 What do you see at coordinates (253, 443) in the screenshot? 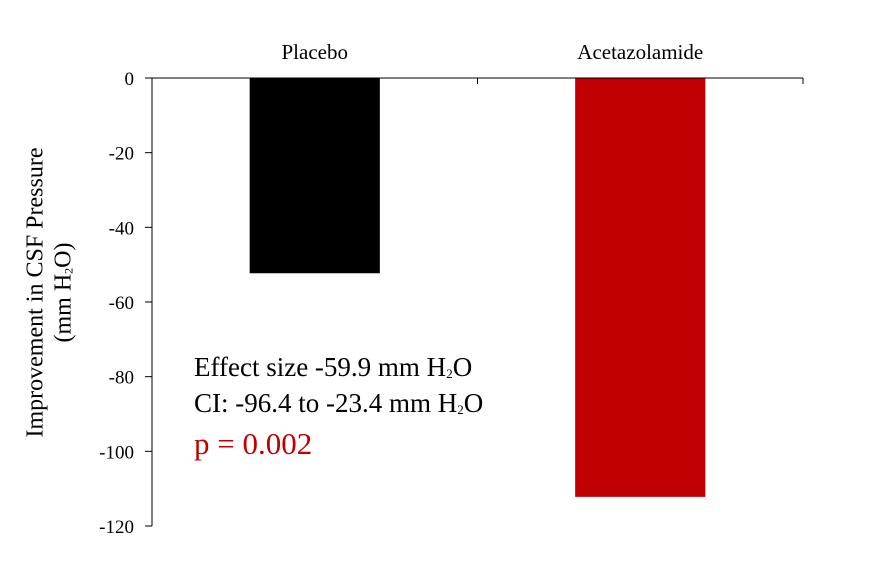
I see `p-value-annotation: p = 0.002` at bounding box center [253, 443].